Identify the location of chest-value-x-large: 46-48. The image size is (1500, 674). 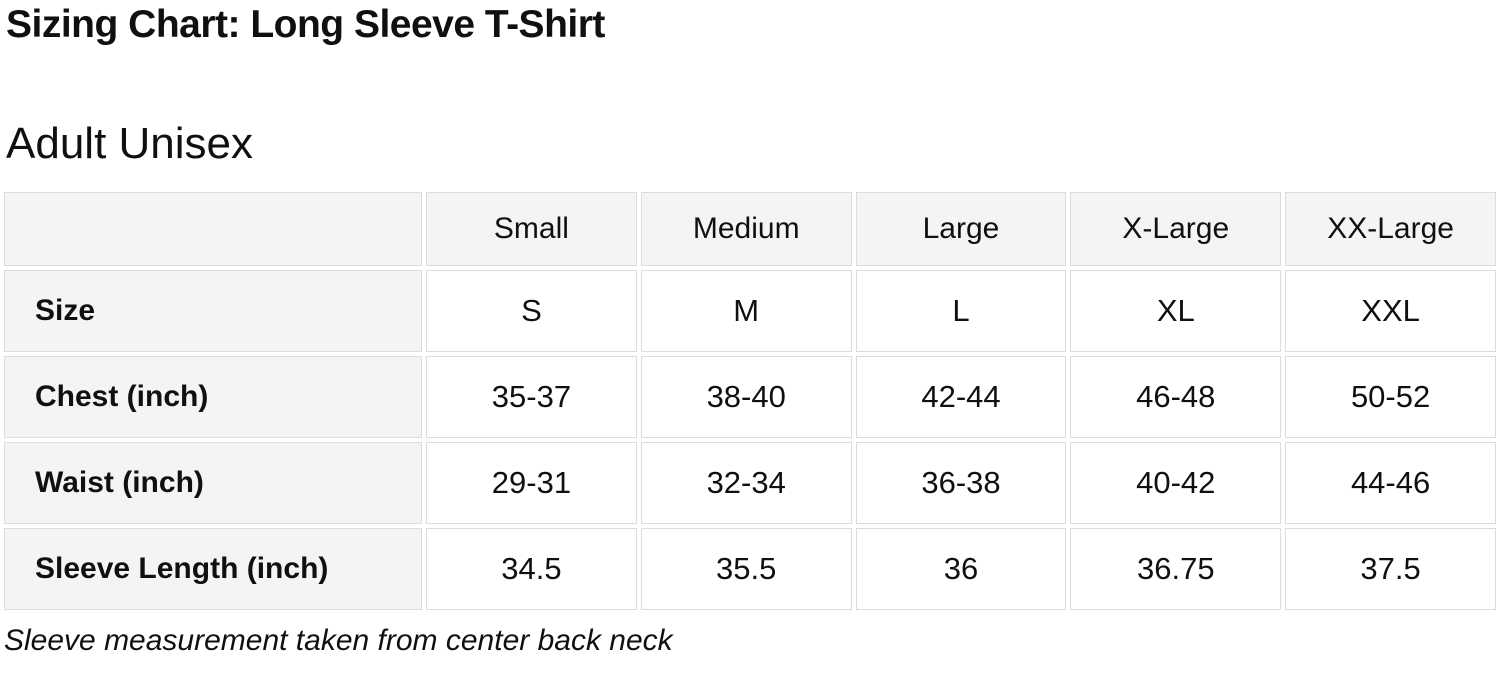
(1176, 397).